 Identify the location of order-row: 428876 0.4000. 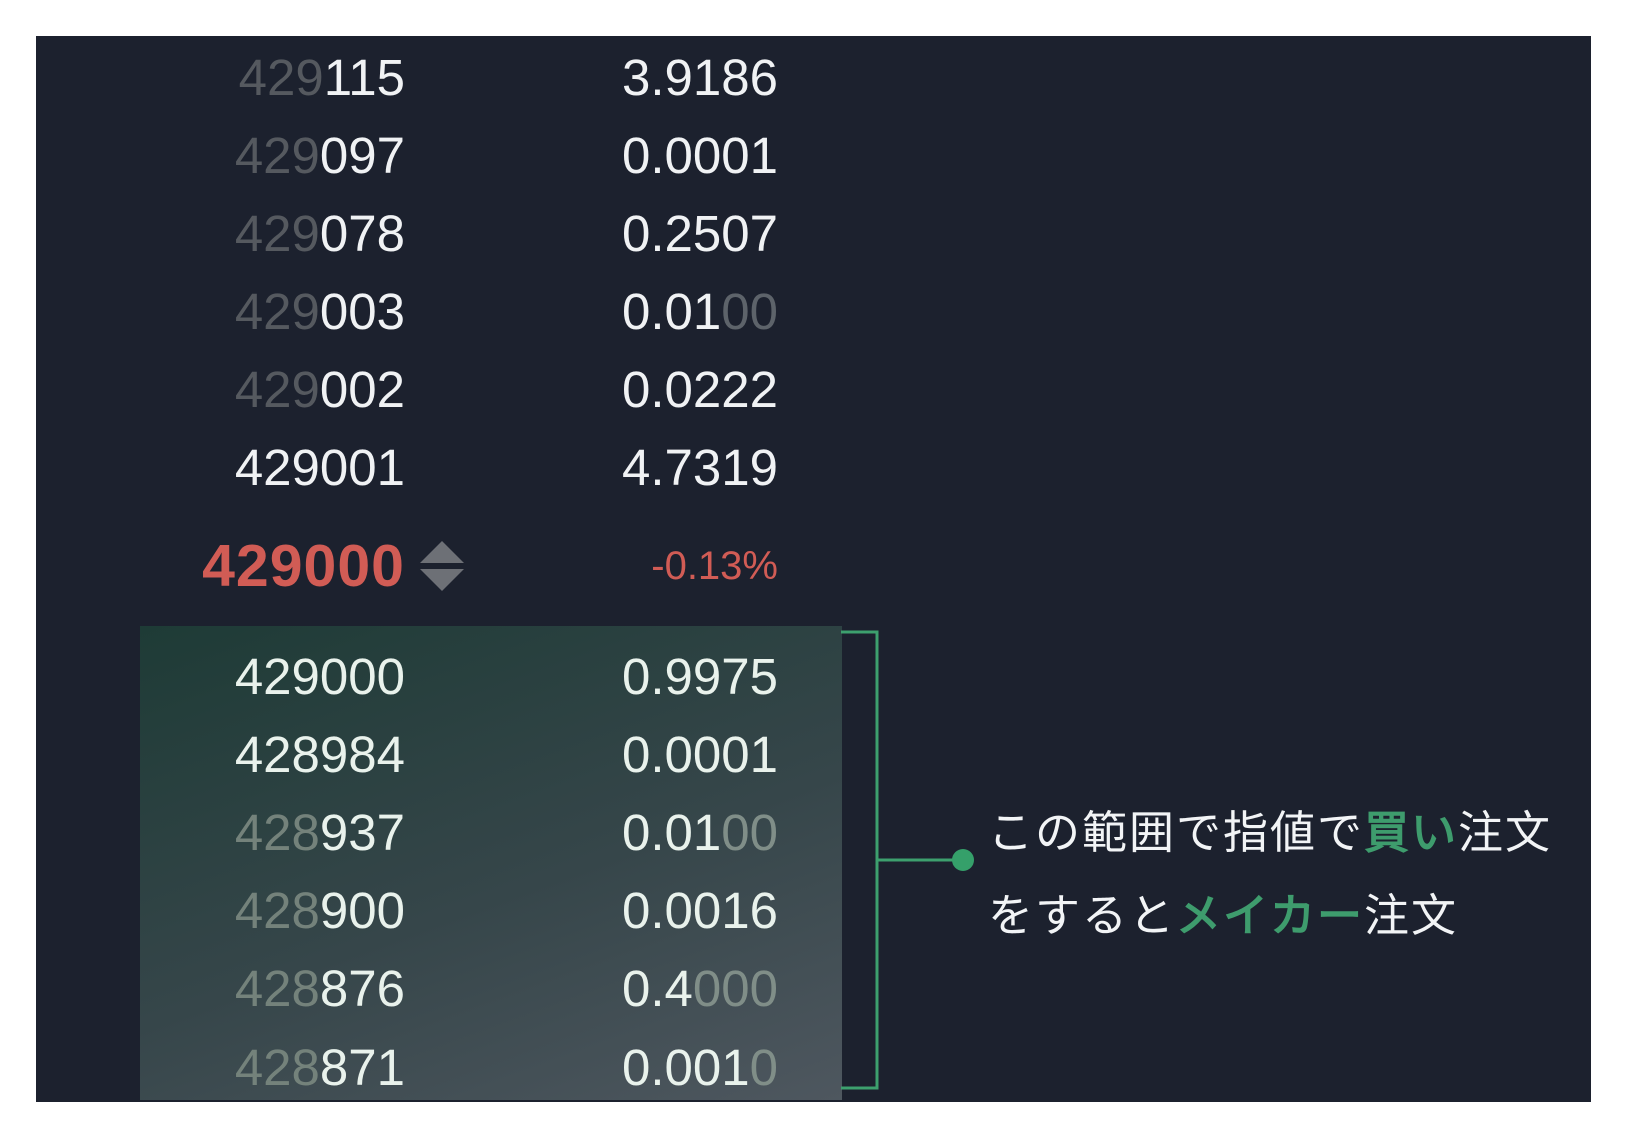
(441, 989).